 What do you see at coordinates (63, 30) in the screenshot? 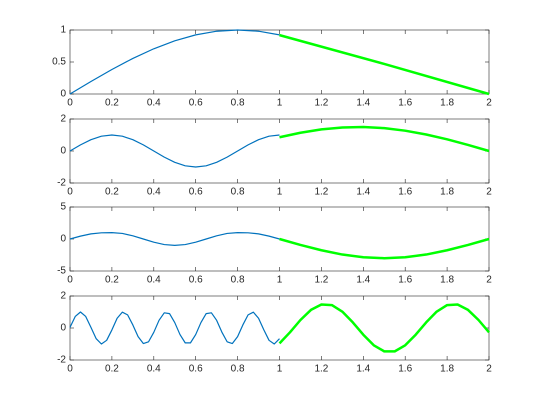
I see `y-tick-label: 1` at bounding box center [63, 30].